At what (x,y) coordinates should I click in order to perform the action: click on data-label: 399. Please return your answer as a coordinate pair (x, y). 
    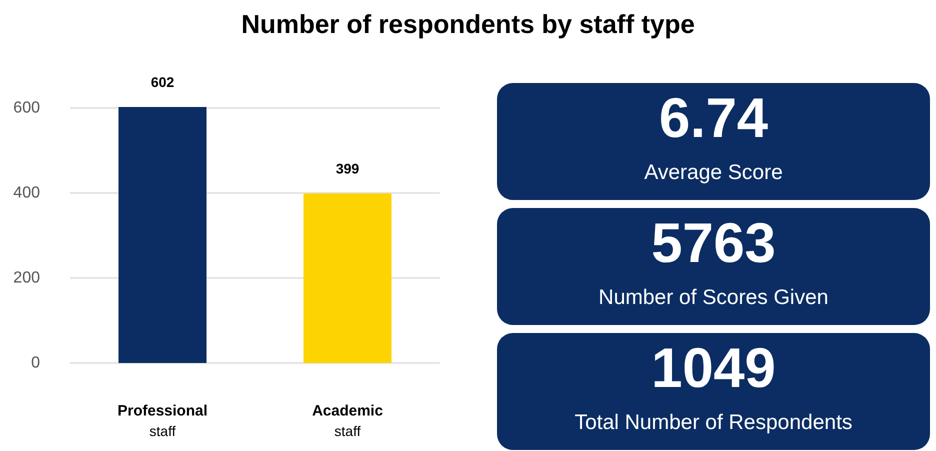
    Looking at the image, I should click on (348, 168).